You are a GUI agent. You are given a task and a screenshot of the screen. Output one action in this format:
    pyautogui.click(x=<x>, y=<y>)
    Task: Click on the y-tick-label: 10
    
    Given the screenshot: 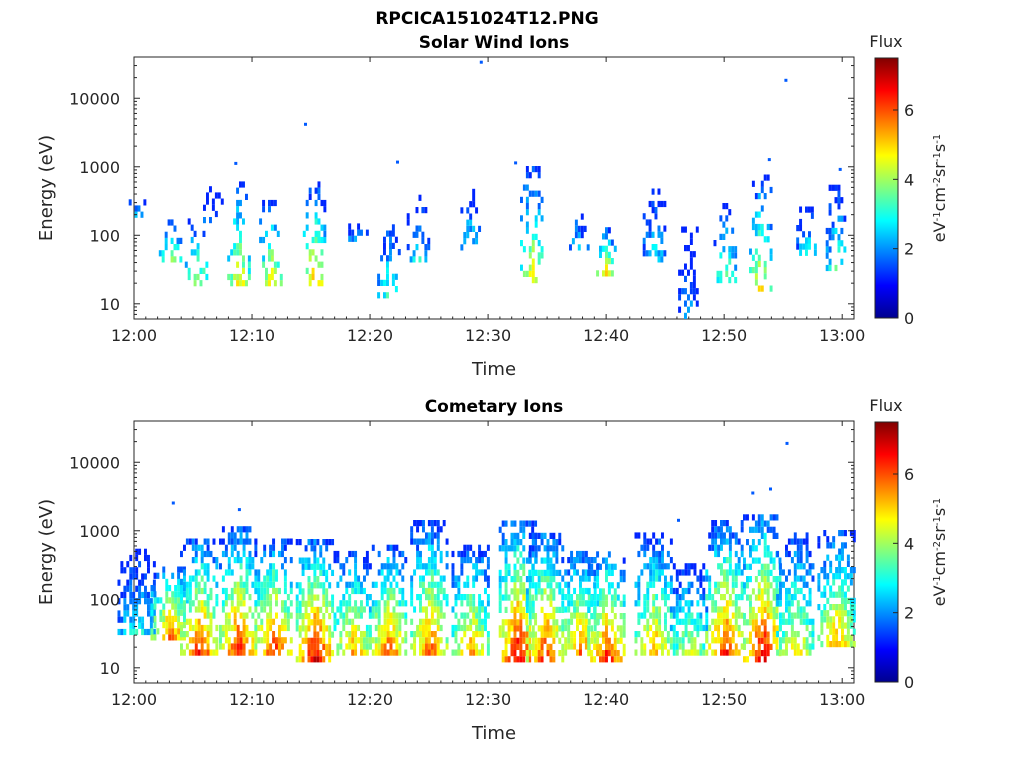 What is the action you would take?
    pyautogui.click(x=110, y=304)
    